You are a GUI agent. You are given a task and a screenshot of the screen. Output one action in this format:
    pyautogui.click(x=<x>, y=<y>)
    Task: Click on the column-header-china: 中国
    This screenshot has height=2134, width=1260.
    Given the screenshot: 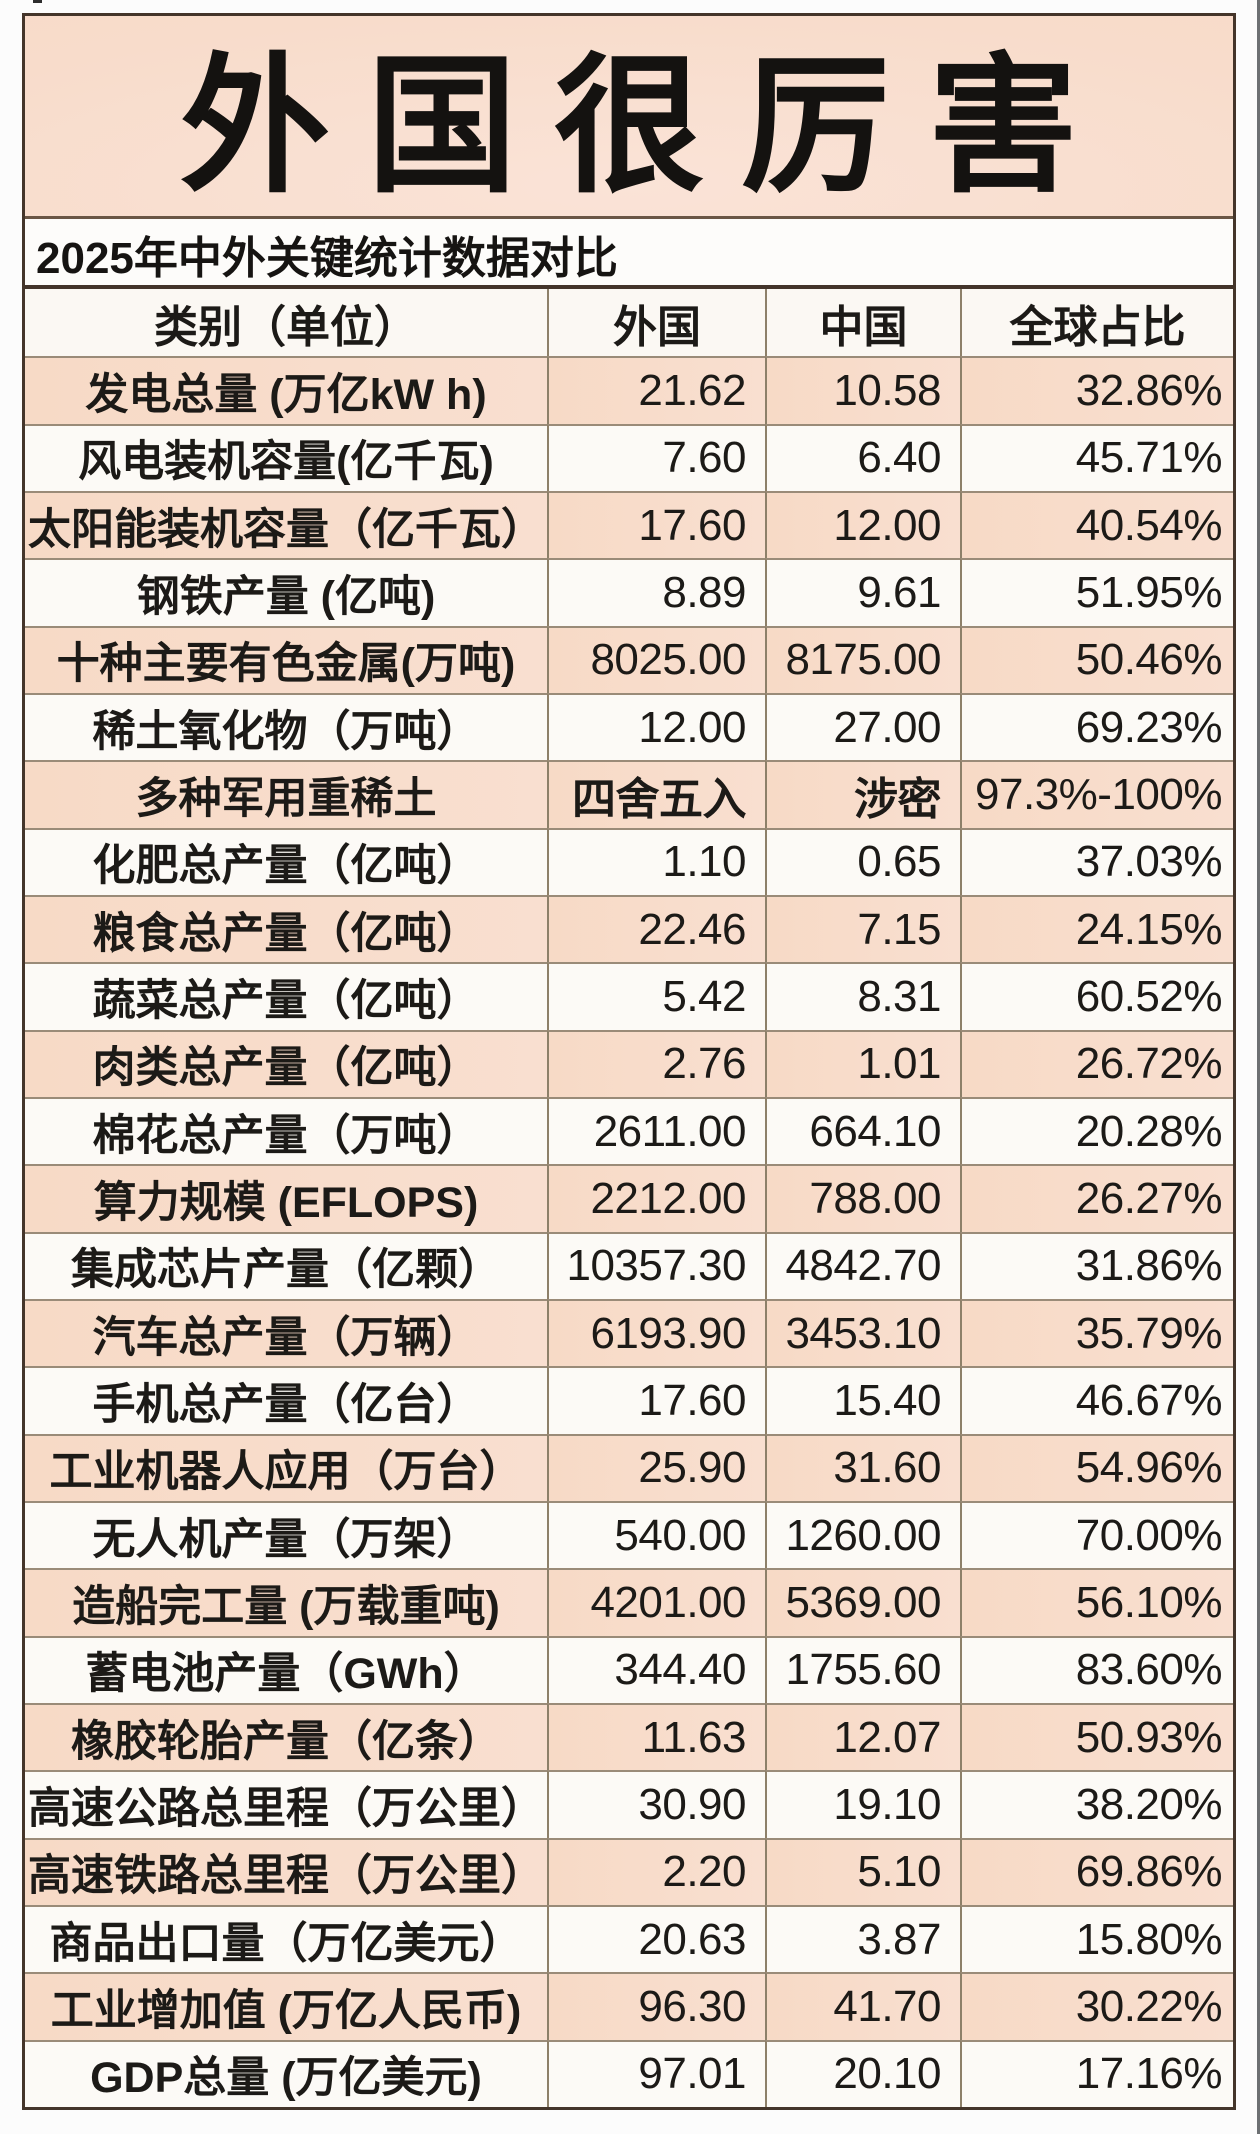 What is the action you would take?
    pyautogui.click(x=862, y=323)
    